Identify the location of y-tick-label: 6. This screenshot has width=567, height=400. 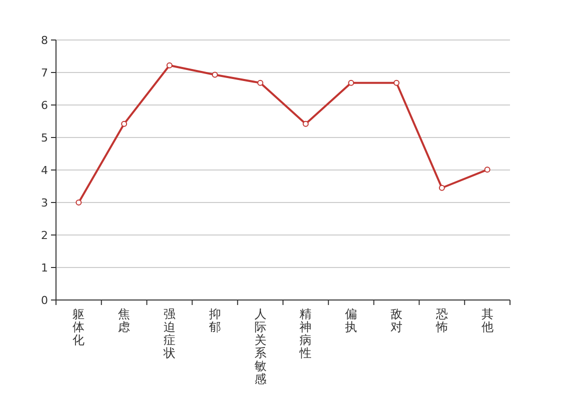
(44, 105).